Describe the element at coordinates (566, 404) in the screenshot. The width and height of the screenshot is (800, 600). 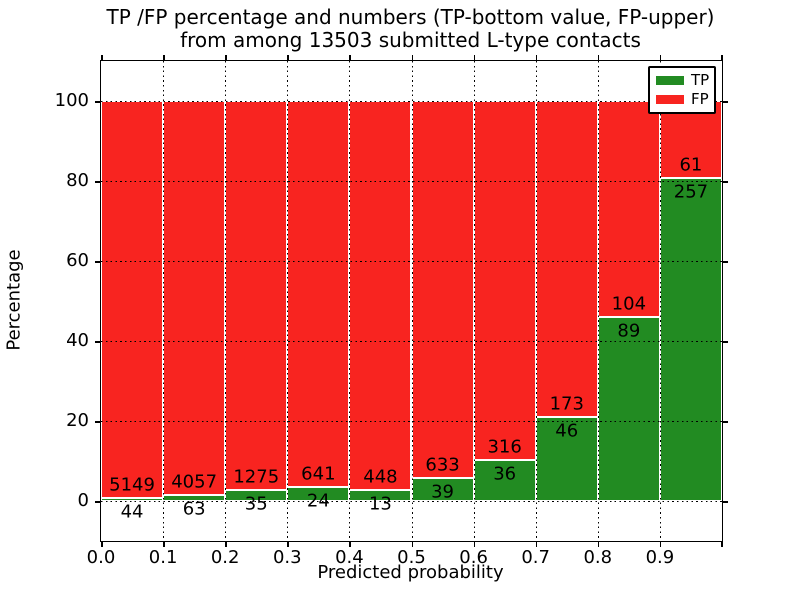
I see `fp-count-label: 173` at that location.